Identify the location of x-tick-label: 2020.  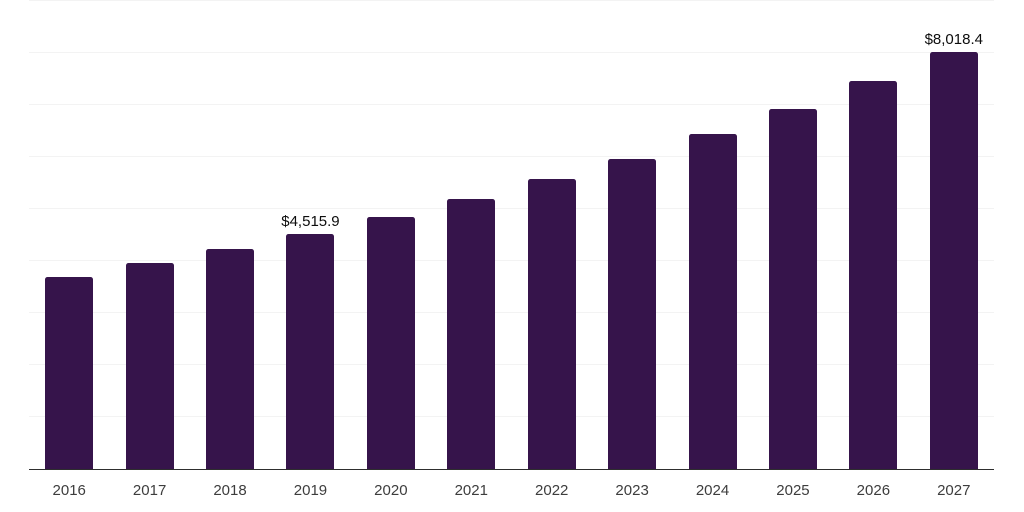
(391, 490).